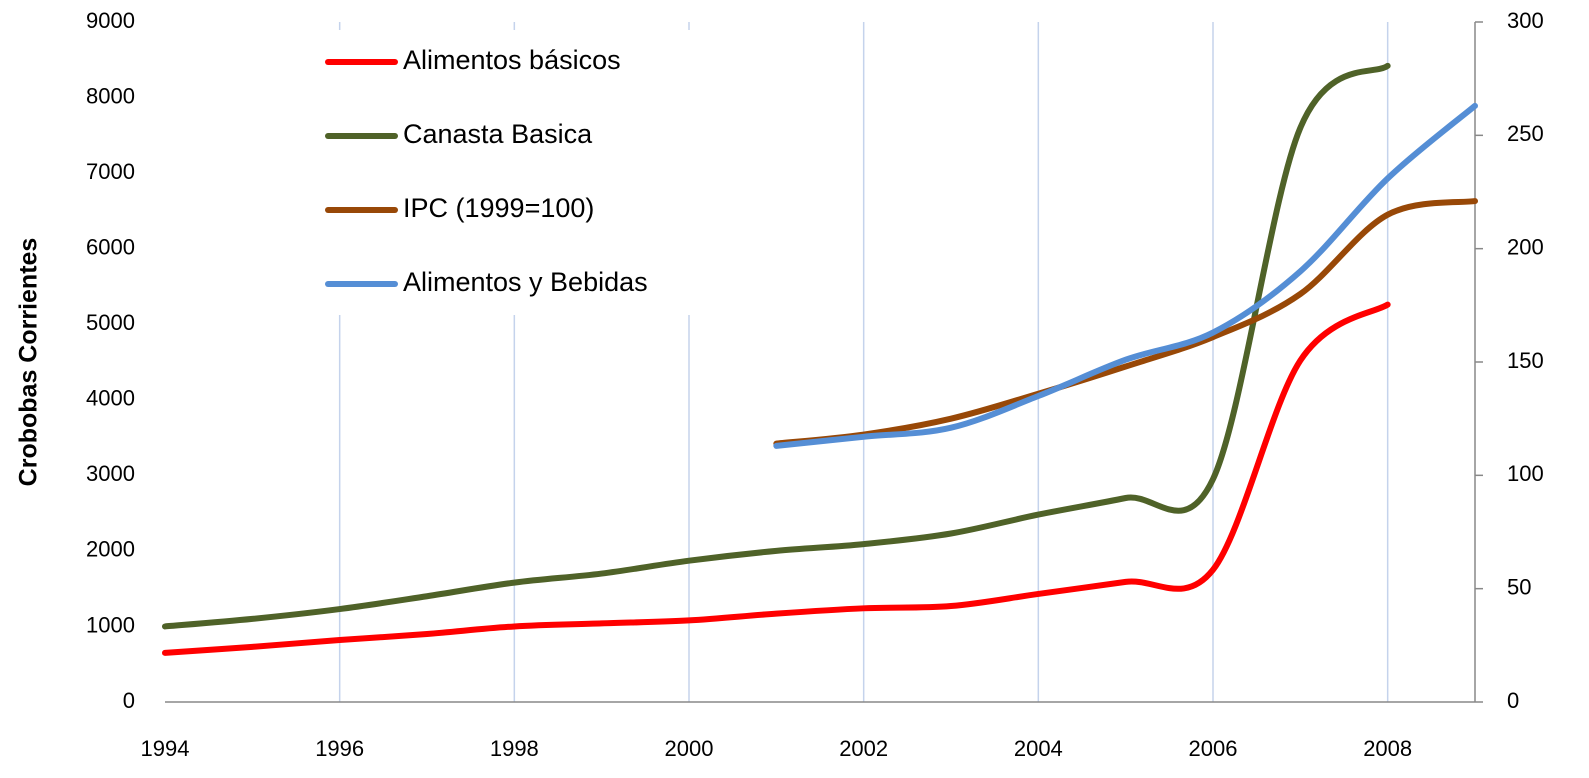 The height and width of the screenshot is (778, 1589). What do you see at coordinates (129, 700) in the screenshot?
I see `y-tick-label: 0` at bounding box center [129, 700].